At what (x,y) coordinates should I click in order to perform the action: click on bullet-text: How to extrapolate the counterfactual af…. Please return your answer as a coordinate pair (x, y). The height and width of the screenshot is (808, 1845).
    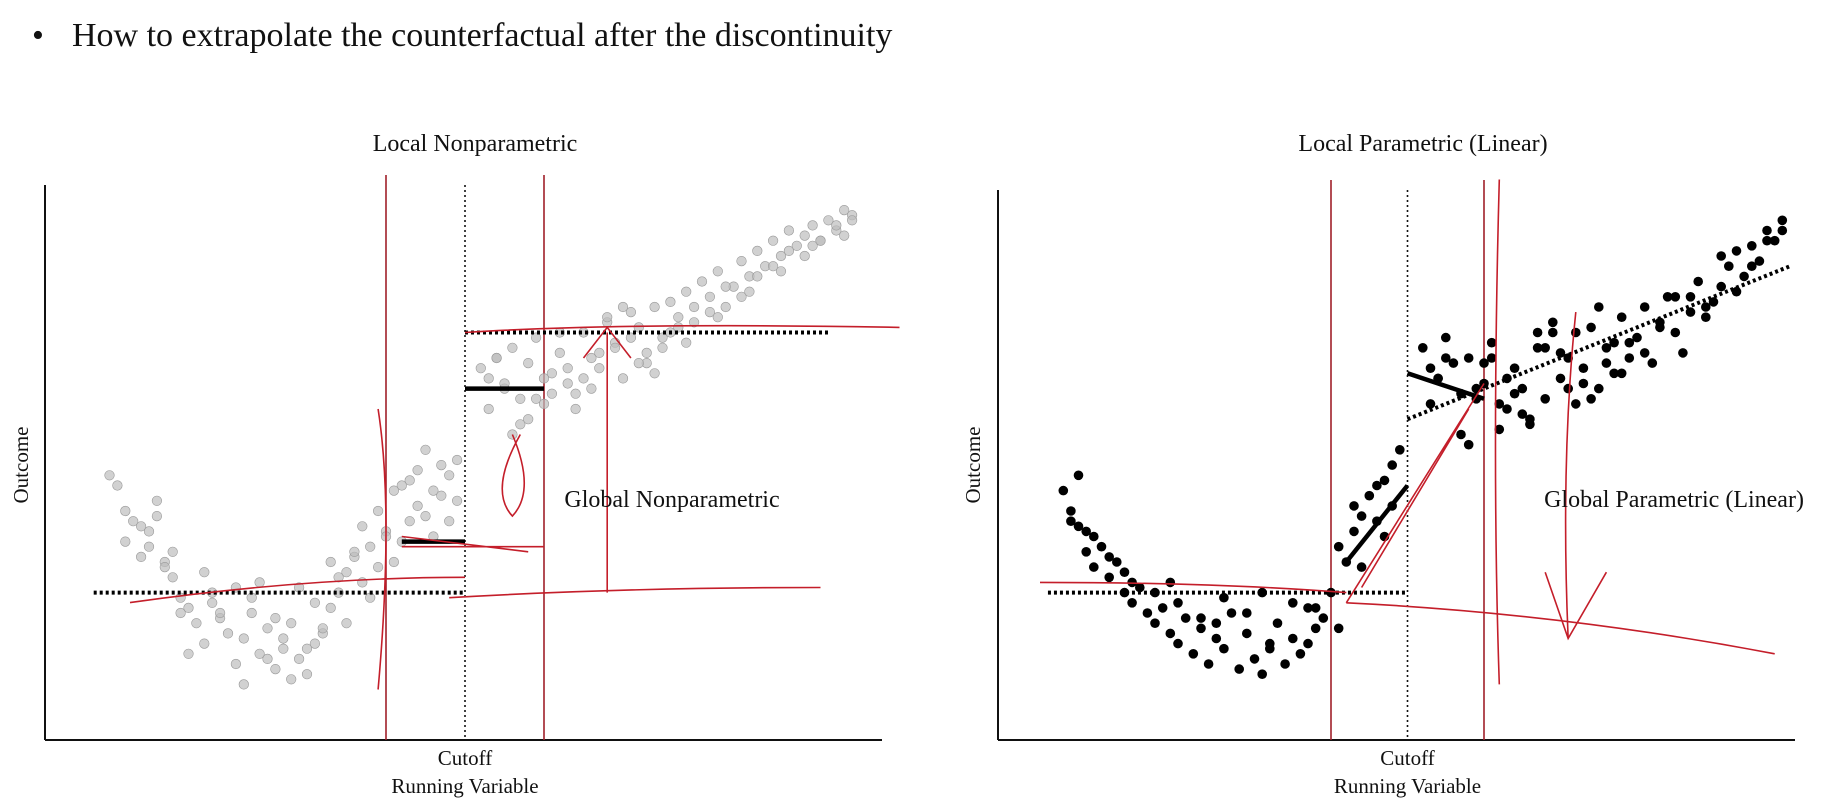
    Looking at the image, I should click on (482, 35).